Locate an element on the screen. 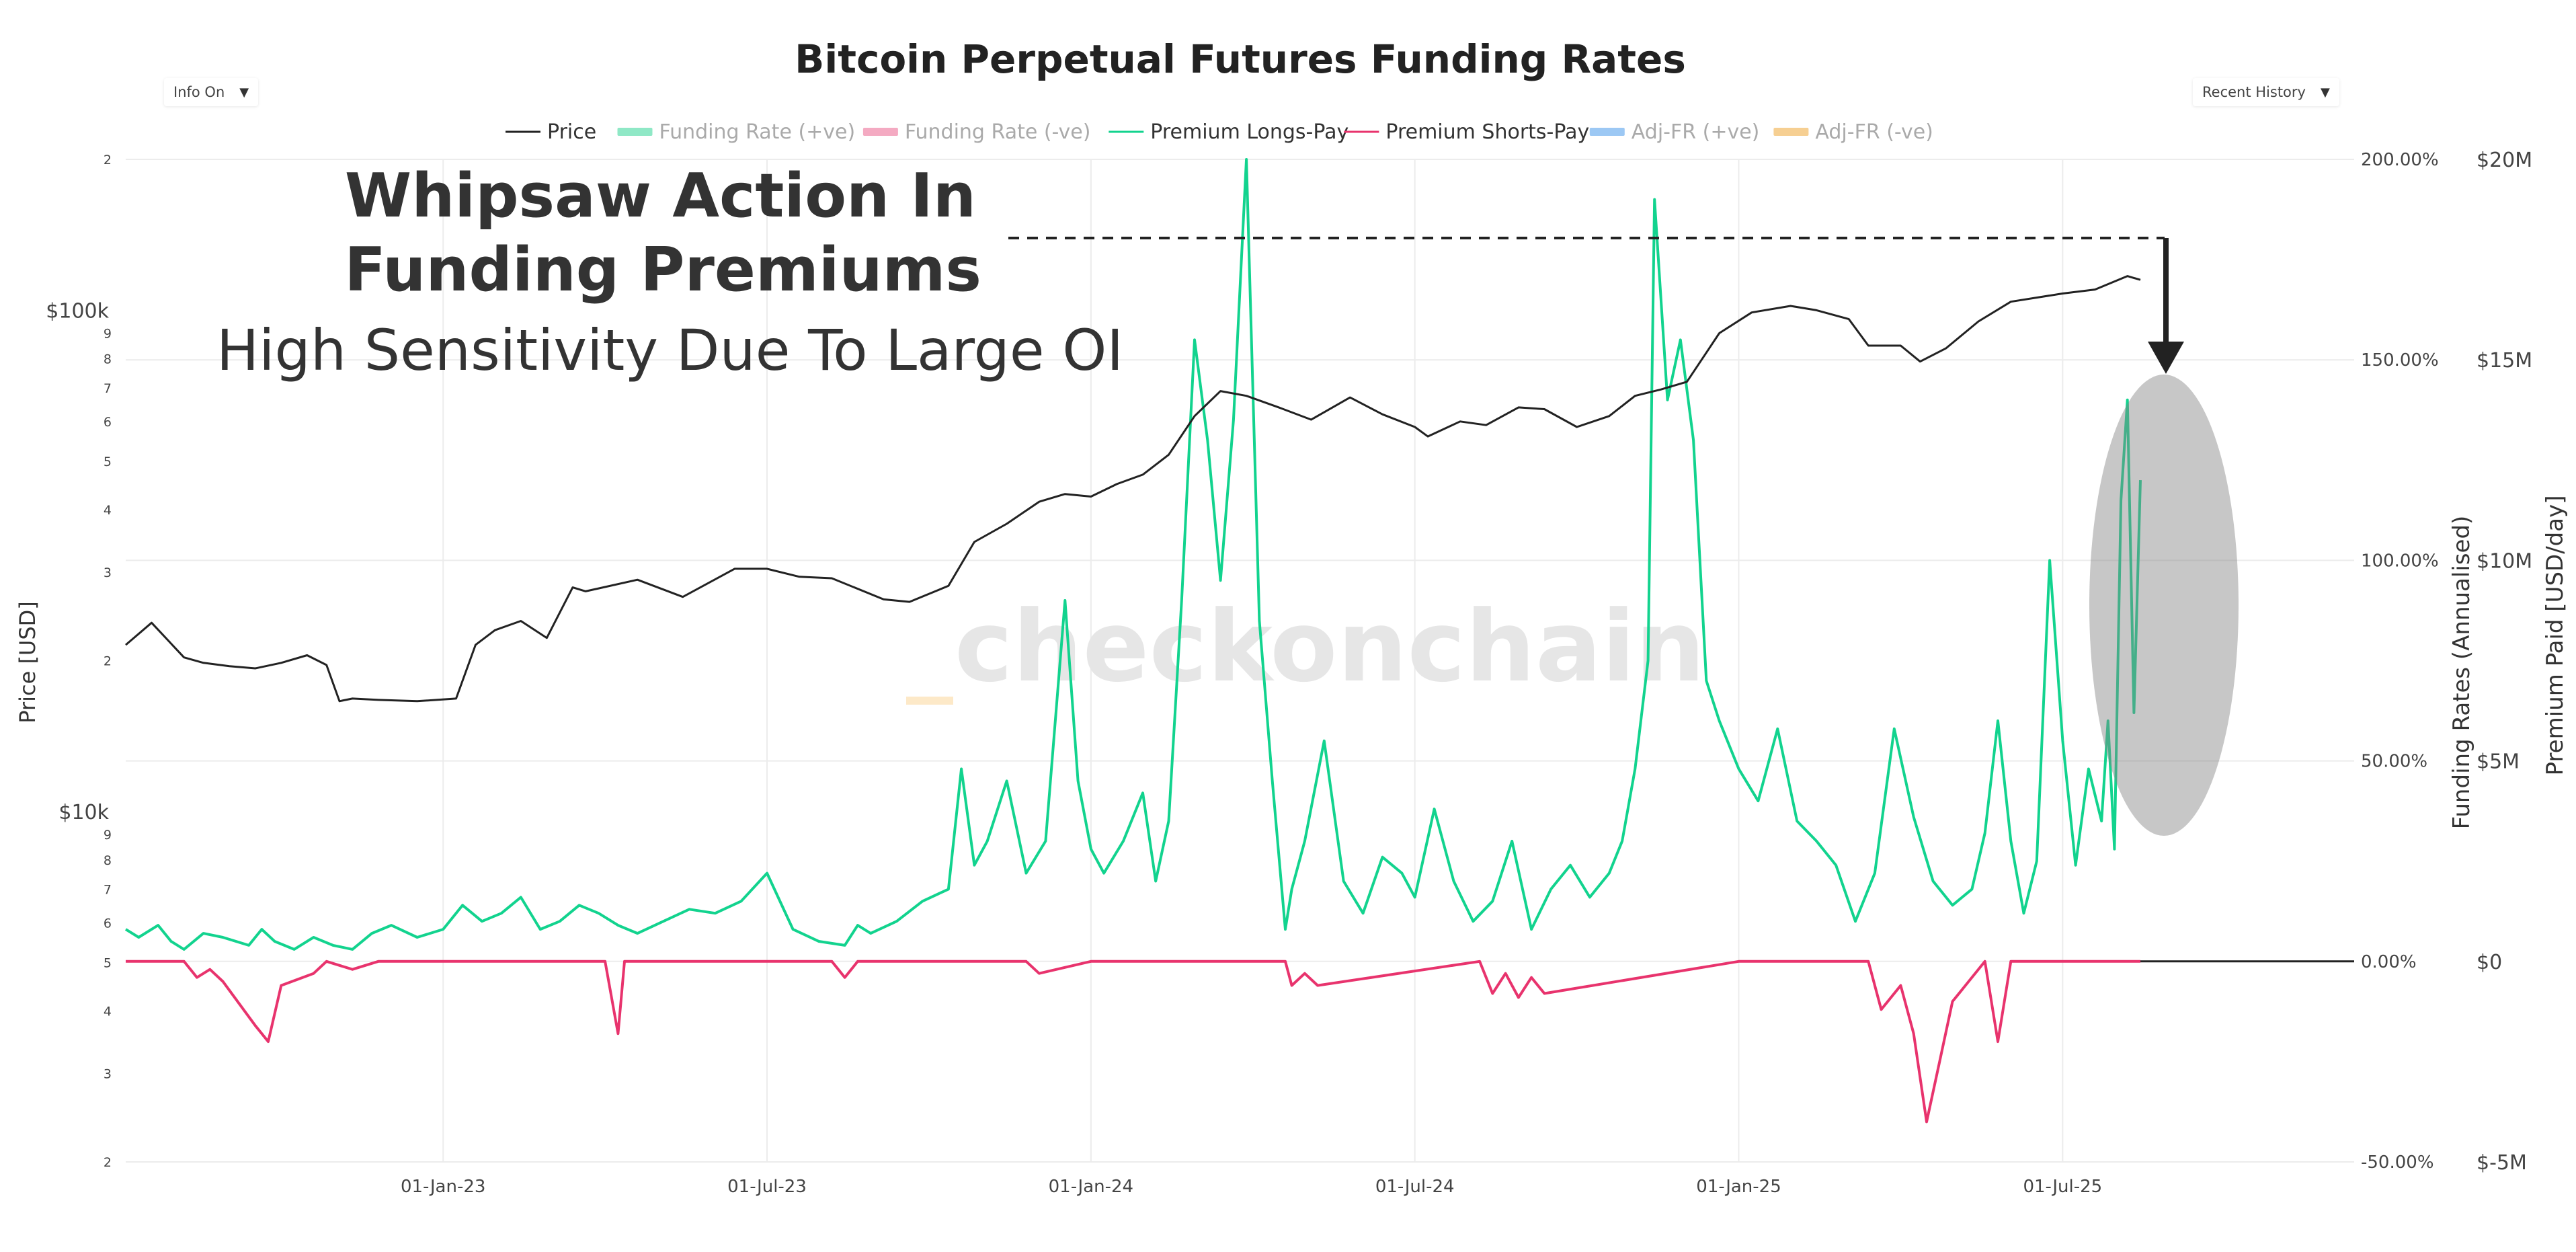  legend-item: Funding Rate (+ve) is located at coordinates (736, 132).